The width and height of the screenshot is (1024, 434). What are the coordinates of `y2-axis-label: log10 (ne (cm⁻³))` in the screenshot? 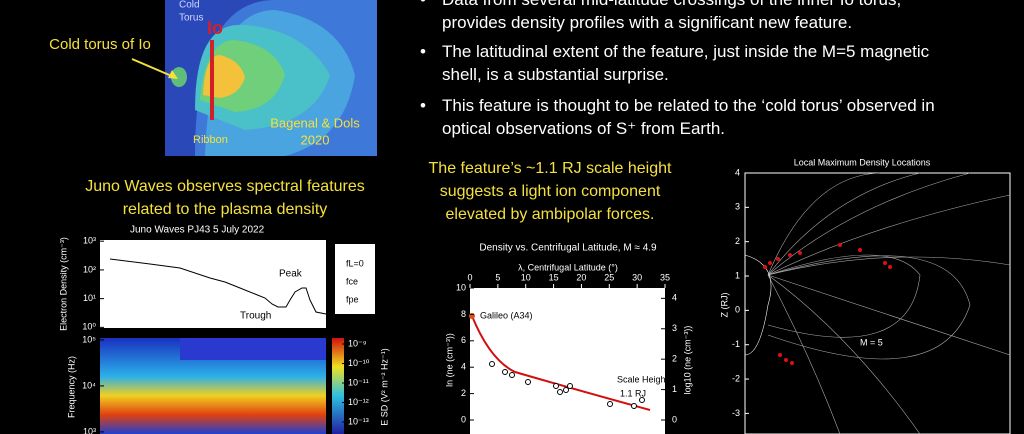 It's located at (687, 360).